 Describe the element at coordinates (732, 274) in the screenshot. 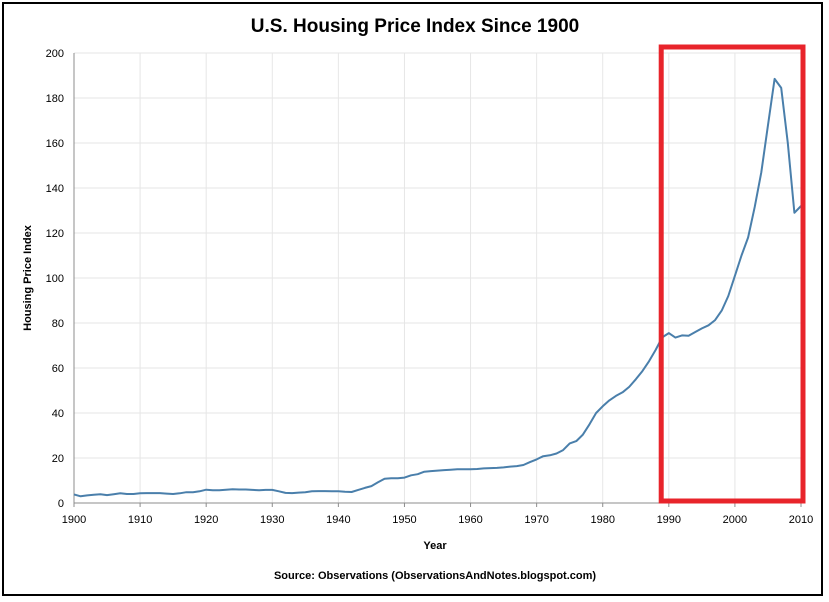

I see `highlight-box` at that location.